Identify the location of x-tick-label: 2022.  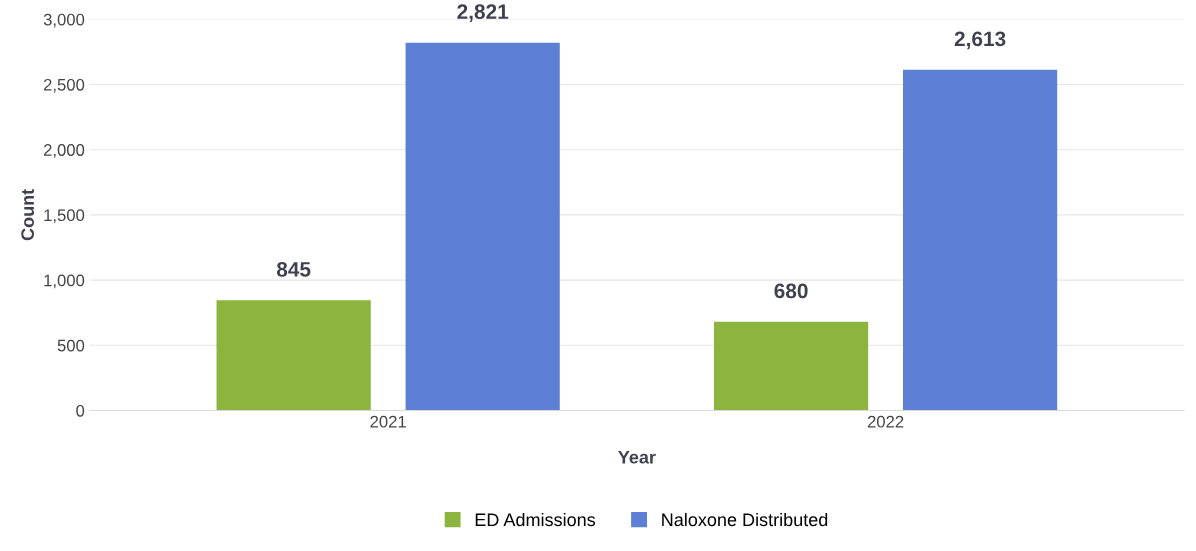
(885, 421).